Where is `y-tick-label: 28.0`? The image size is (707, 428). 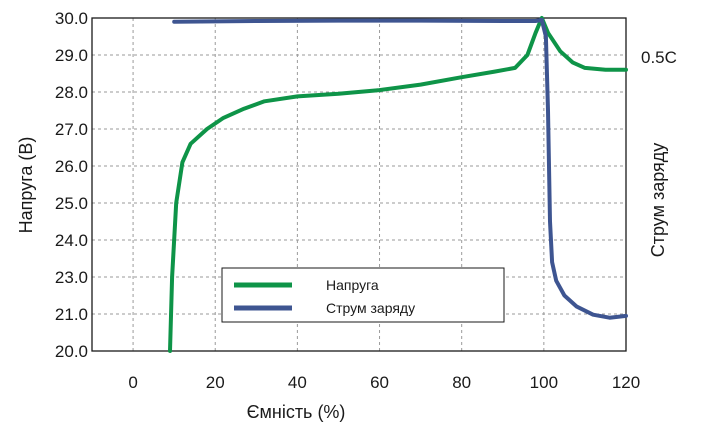 y-tick-label: 28.0 is located at coordinates (71, 92).